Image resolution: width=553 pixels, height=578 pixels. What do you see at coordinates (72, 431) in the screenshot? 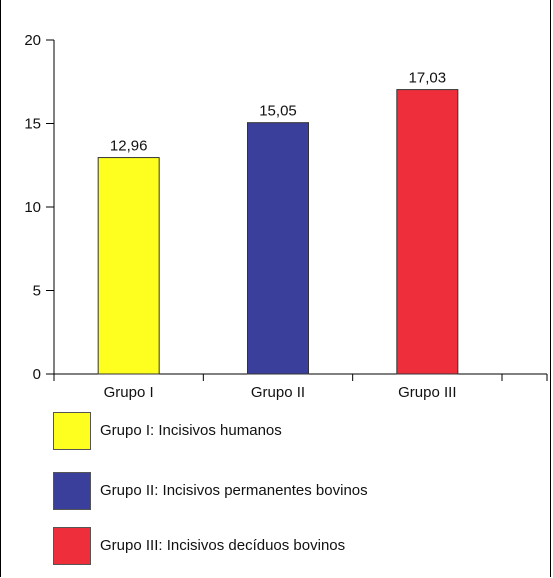
I see `legend-swatch-grupo-i` at bounding box center [72, 431].